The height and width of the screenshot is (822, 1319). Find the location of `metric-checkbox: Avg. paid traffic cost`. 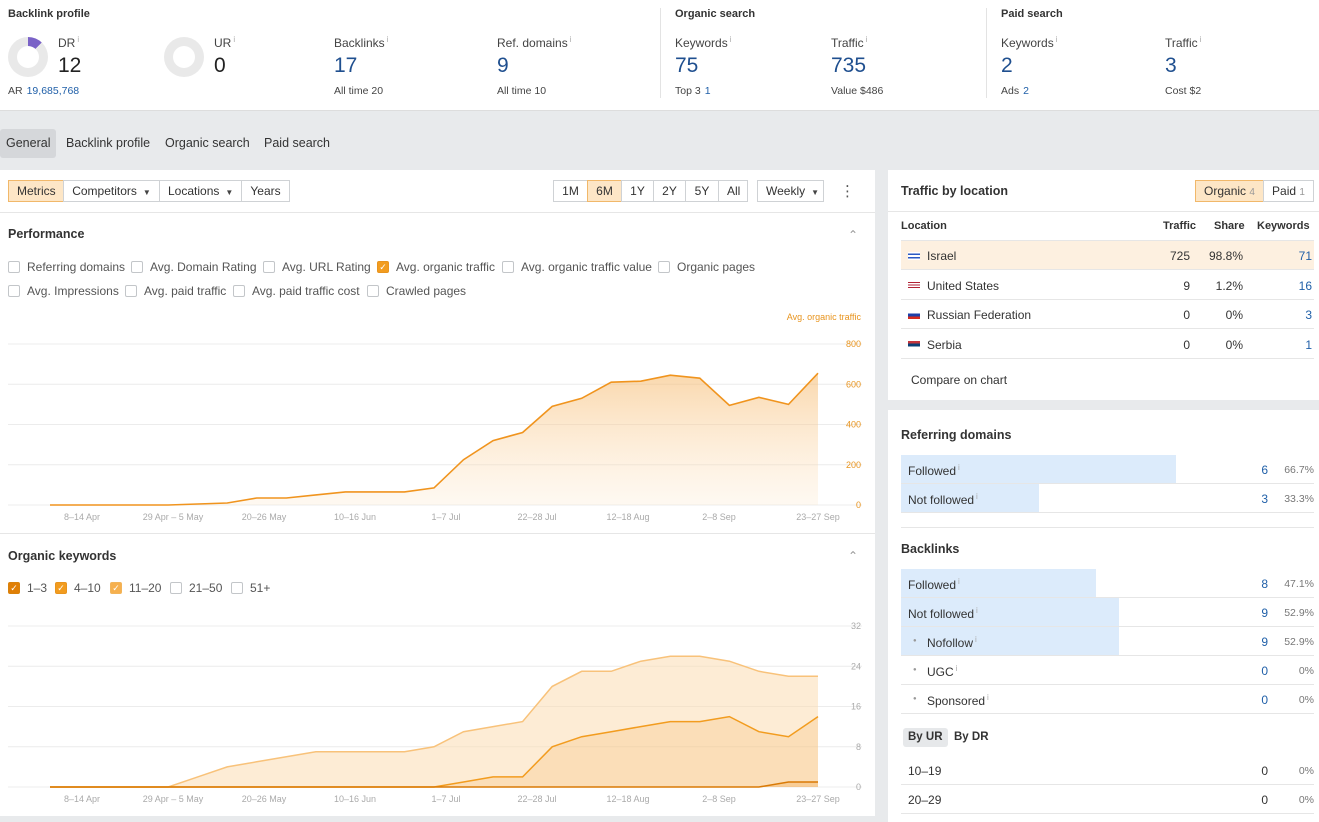

metric-checkbox: Avg. paid traffic cost is located at coordinates (296, 291).